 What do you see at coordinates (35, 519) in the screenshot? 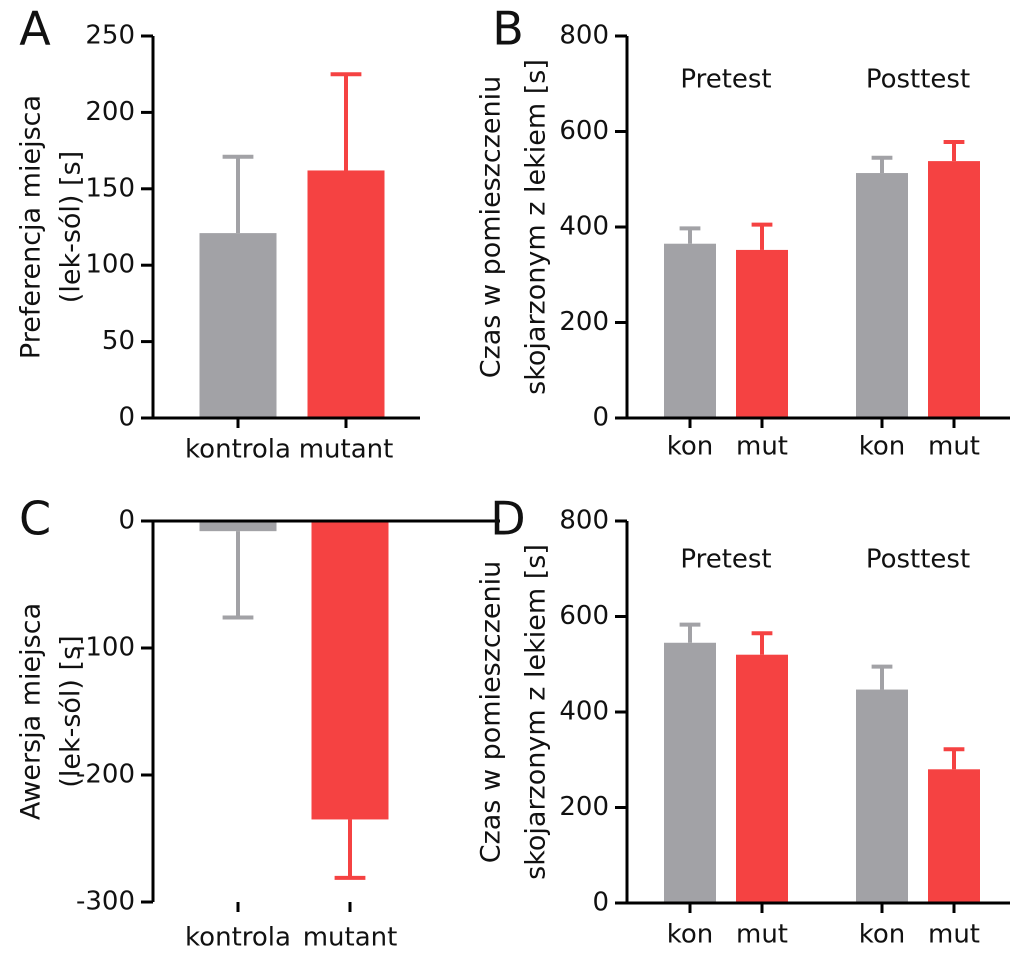
I see `panel-letter: C` at bounding box center [35, 519].